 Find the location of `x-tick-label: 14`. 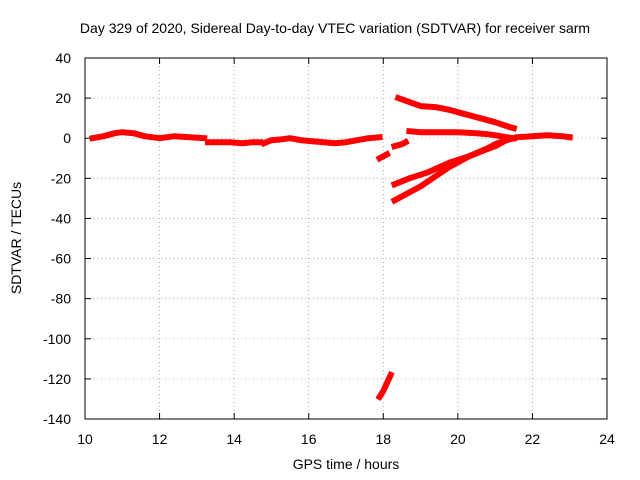

x-tick-label: 14 is located at coordinates (234, 439).